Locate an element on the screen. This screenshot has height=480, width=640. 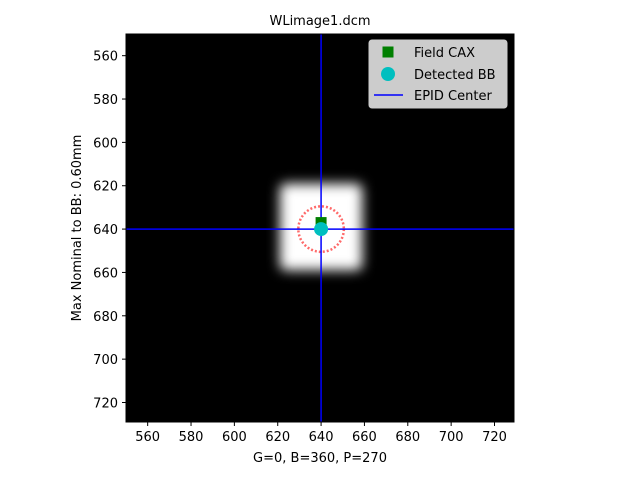
y-tick-label: 640 is located at coordinates (105, 230).